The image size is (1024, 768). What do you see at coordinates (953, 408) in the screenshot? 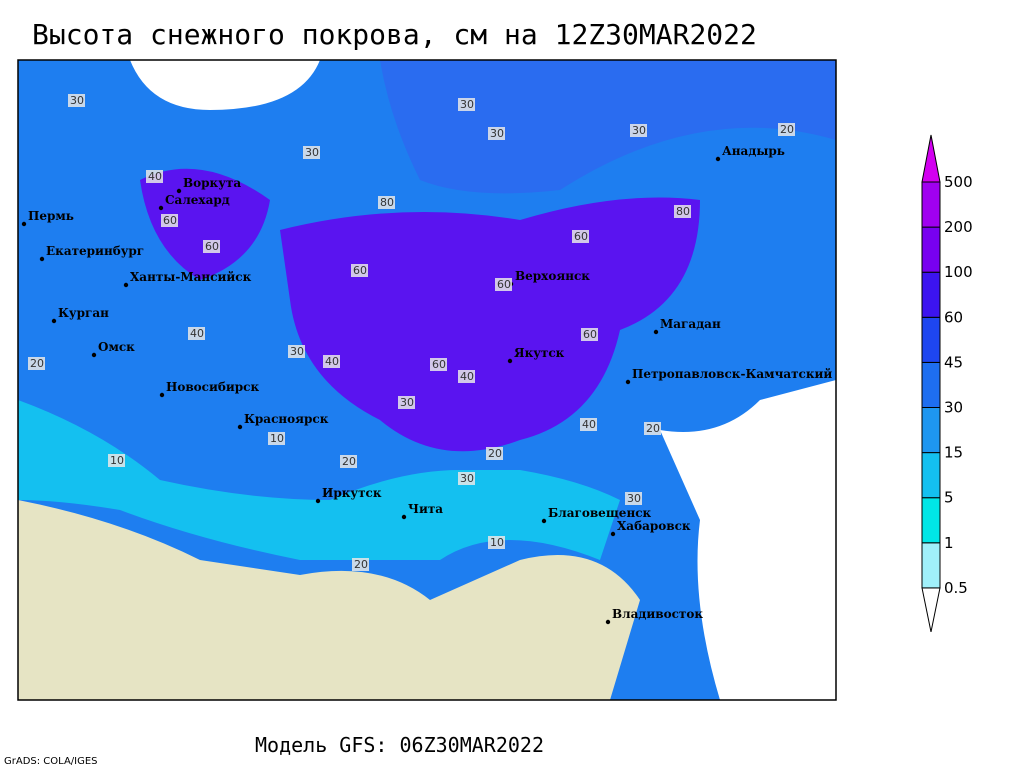
I see `legend-label: 30` at bounding box center [953, 408].